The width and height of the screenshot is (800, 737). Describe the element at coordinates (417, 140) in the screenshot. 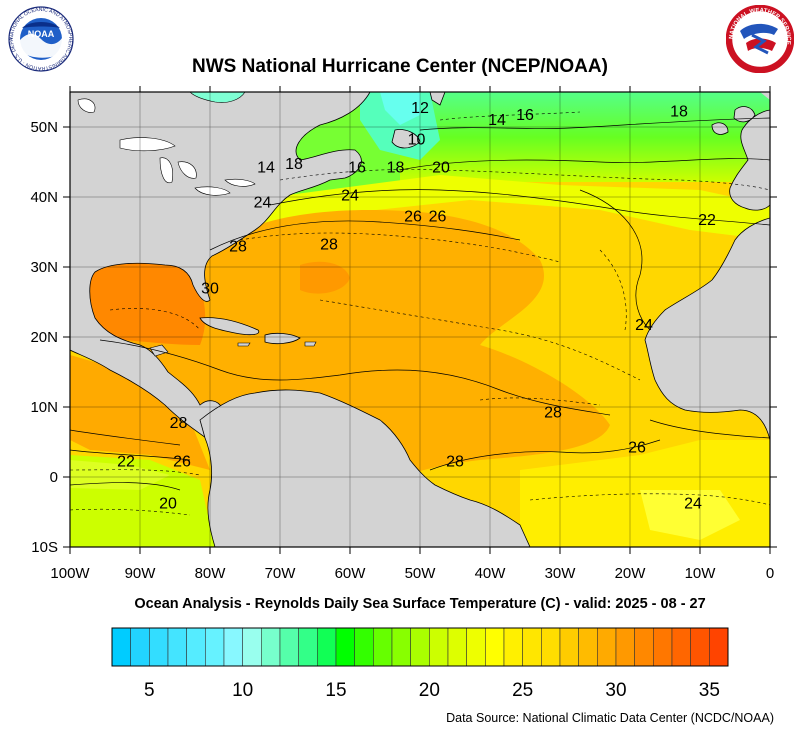

I see `contour-label: 10` at that location.